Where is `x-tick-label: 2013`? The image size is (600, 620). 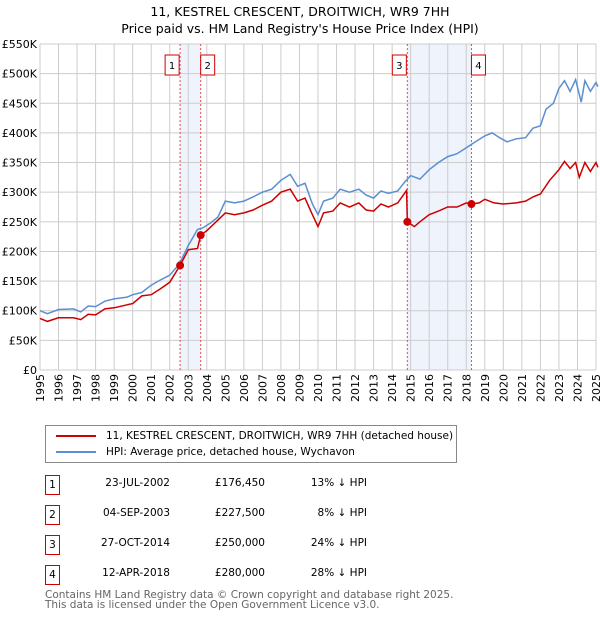
x-tick-label: 2013 is located at coordinates (374, 388).